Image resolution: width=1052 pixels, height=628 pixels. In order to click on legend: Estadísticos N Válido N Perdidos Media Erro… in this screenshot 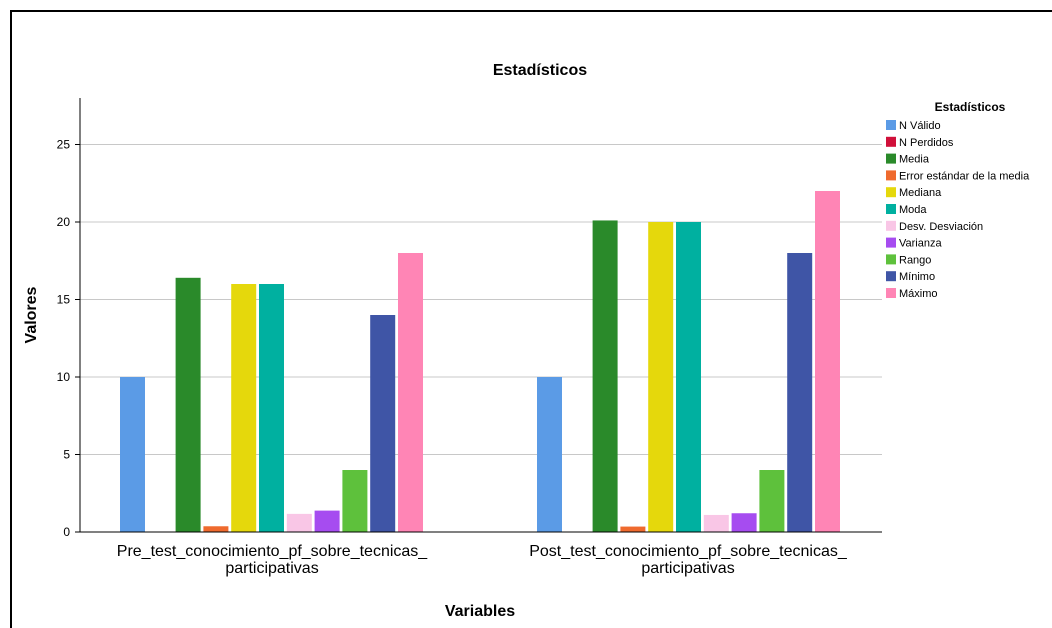, I will do `click(958, 200)`.